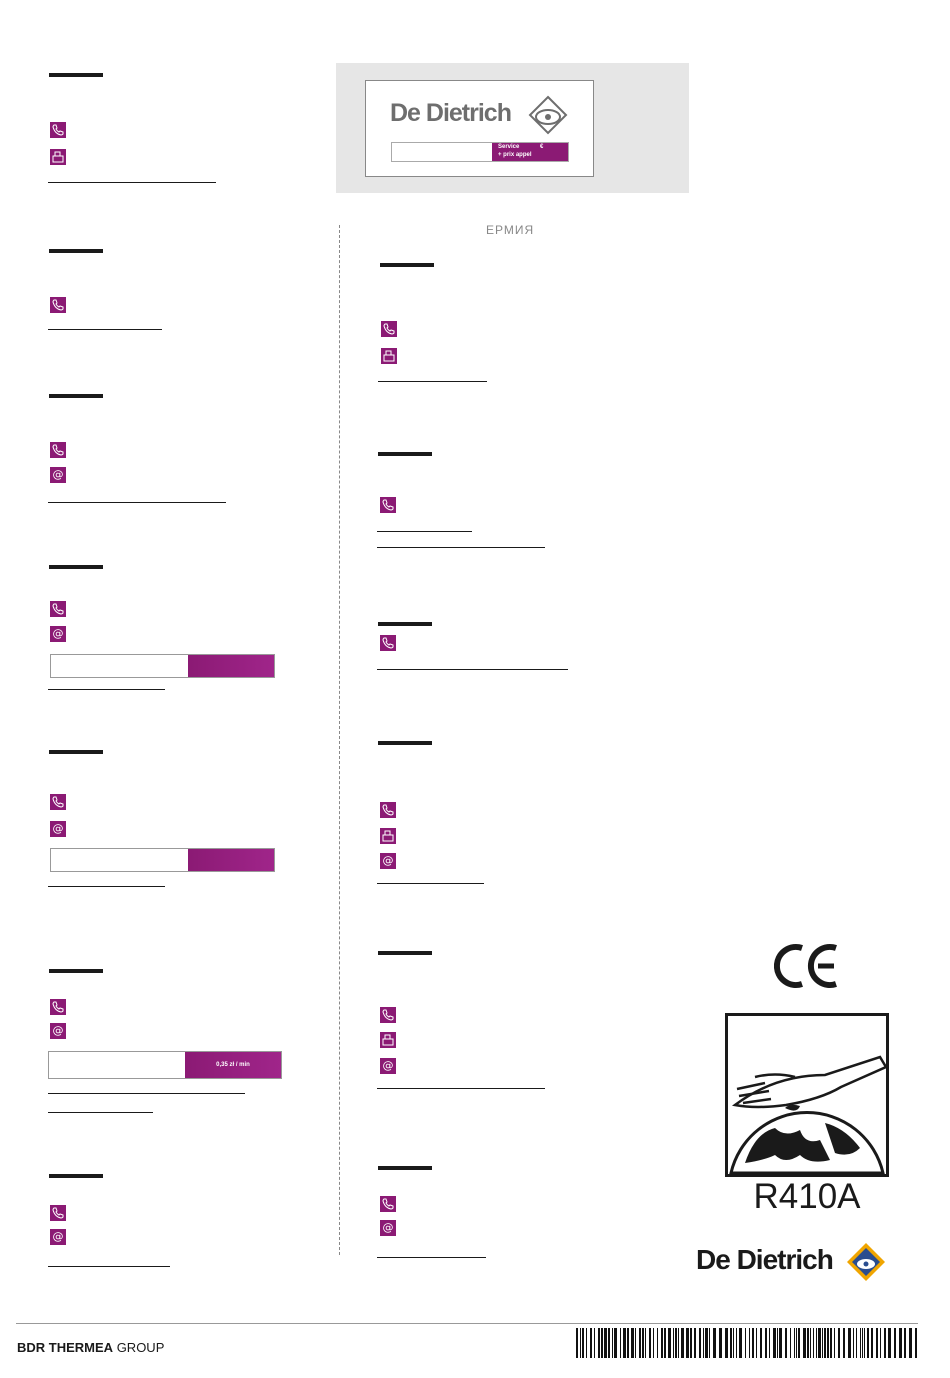 The height and width of the screenshot is (1378, 950). Describe the element at coordinates (509, 147) in the screenshot. I see `service-label: Service` at that location.